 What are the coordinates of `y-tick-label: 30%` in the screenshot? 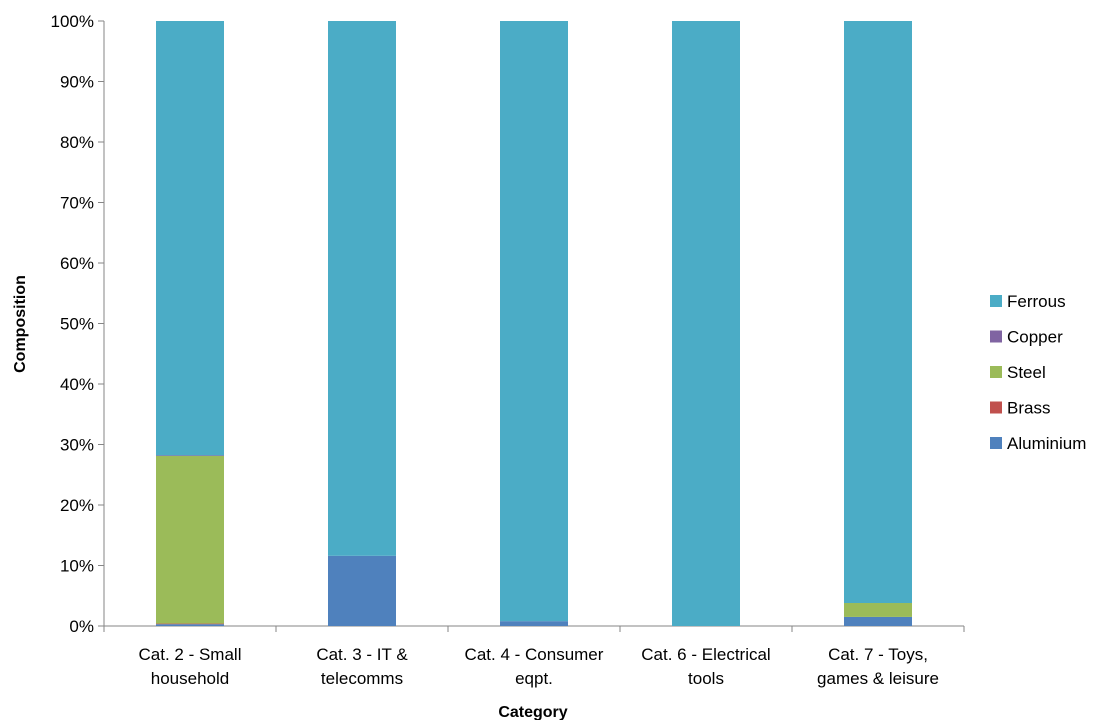 It's located at (77, 445).